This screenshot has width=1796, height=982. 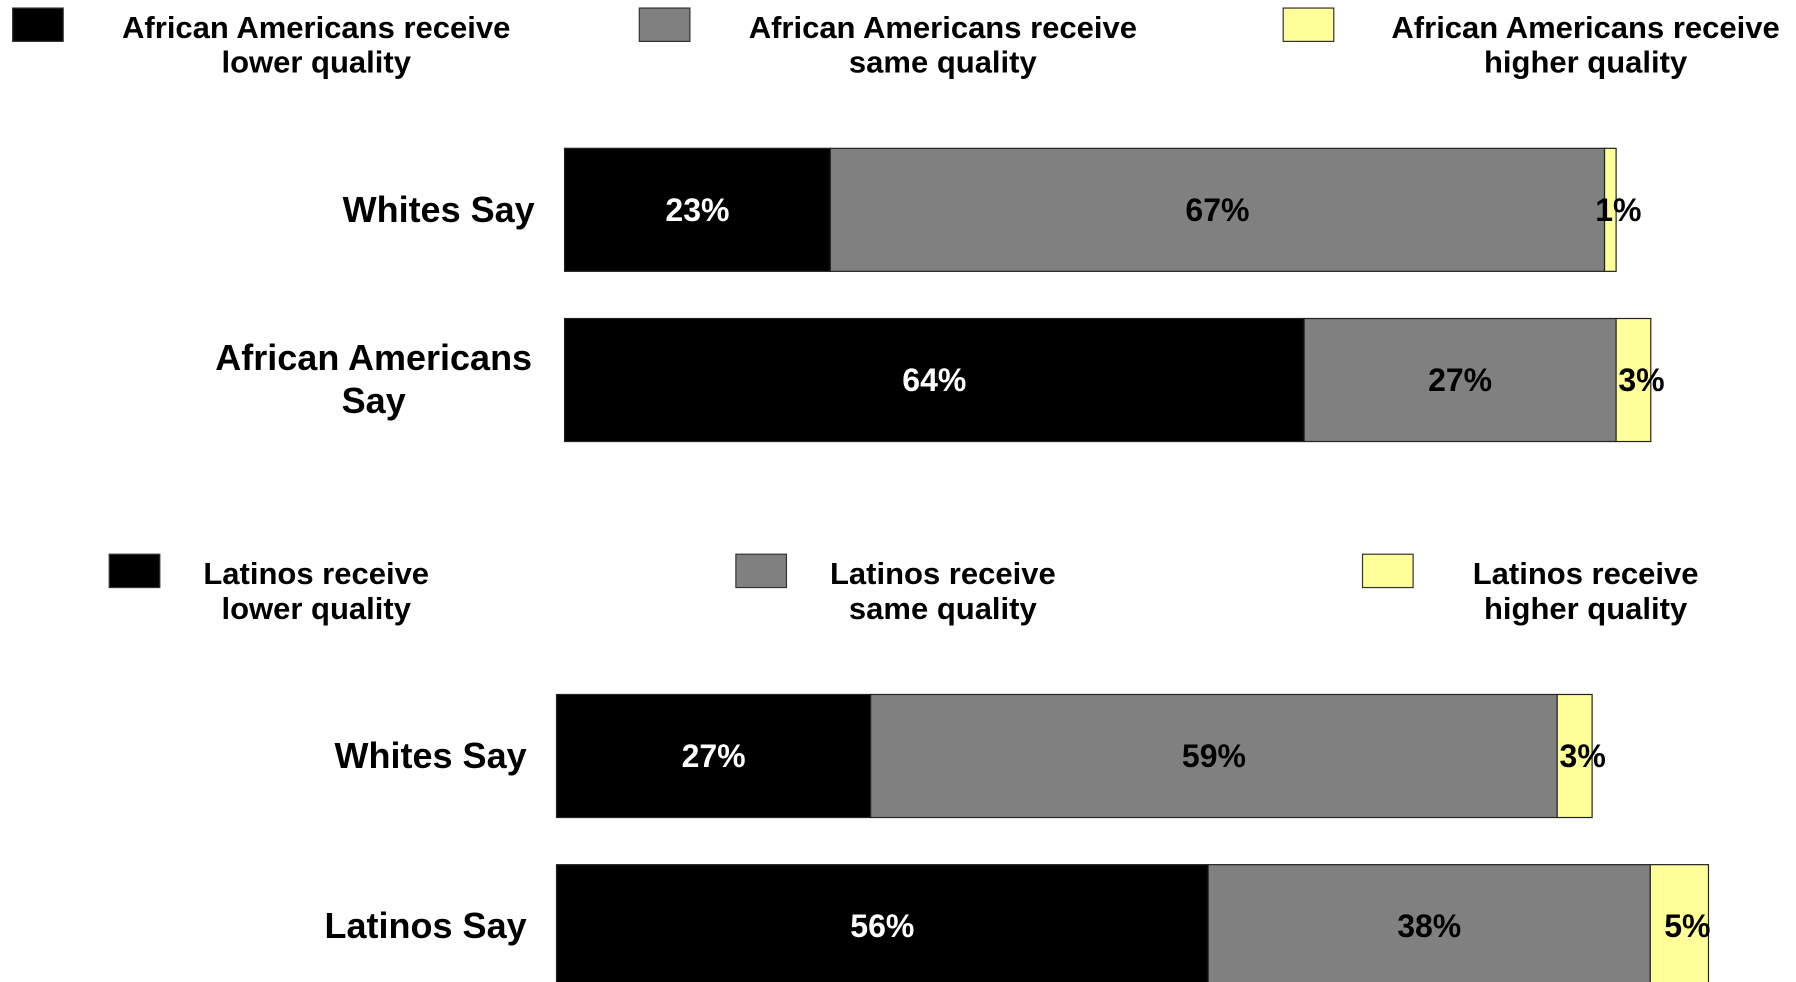 I want to click on data-label: 59%, so click(x=1214, y=756).